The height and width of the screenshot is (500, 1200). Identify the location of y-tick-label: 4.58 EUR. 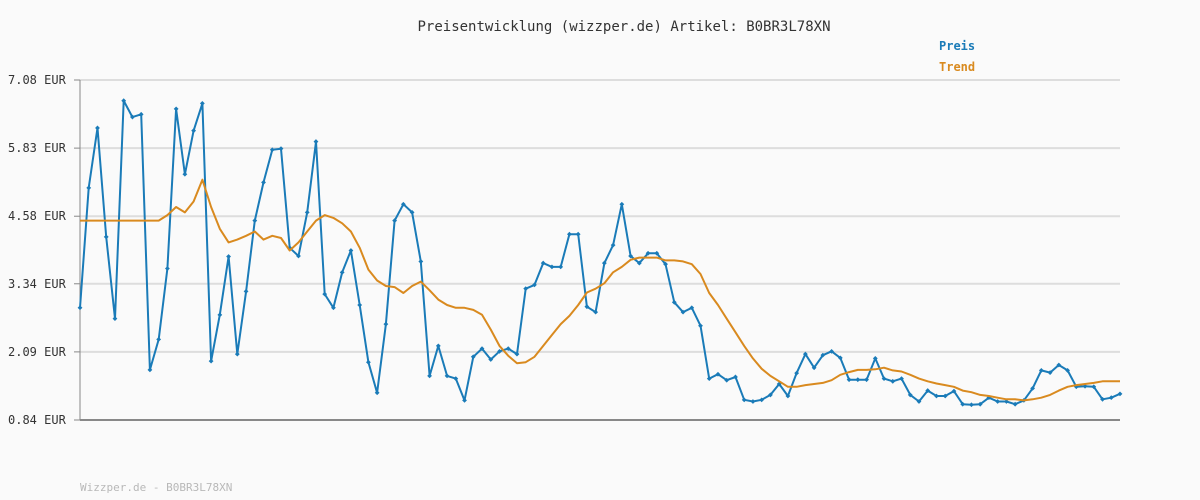
(37, 216).